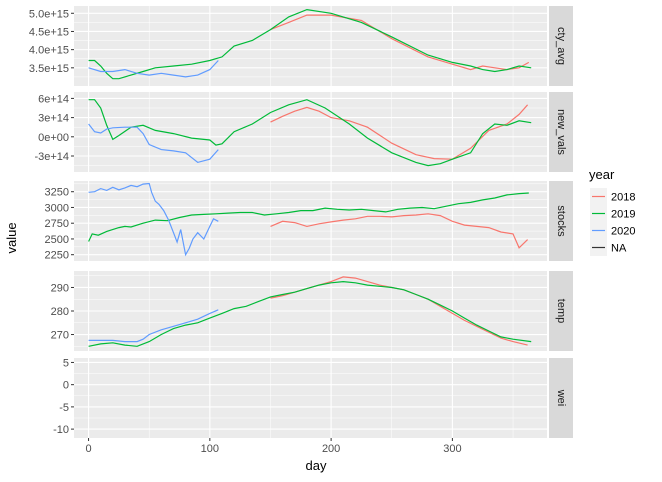 This screenshot has width=662, height=482. I want to click on y-tick-label: 3250, so click(57, 193).